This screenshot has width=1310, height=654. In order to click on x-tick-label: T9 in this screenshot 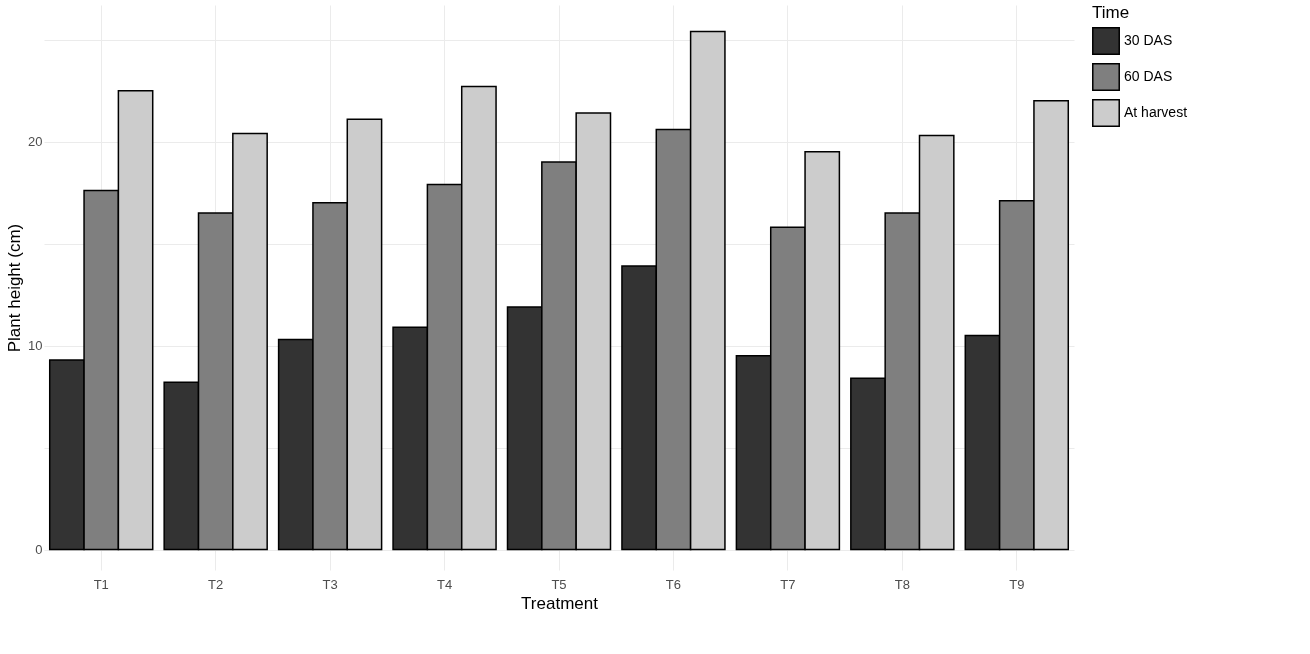, I will do `click(1017, 584)`.